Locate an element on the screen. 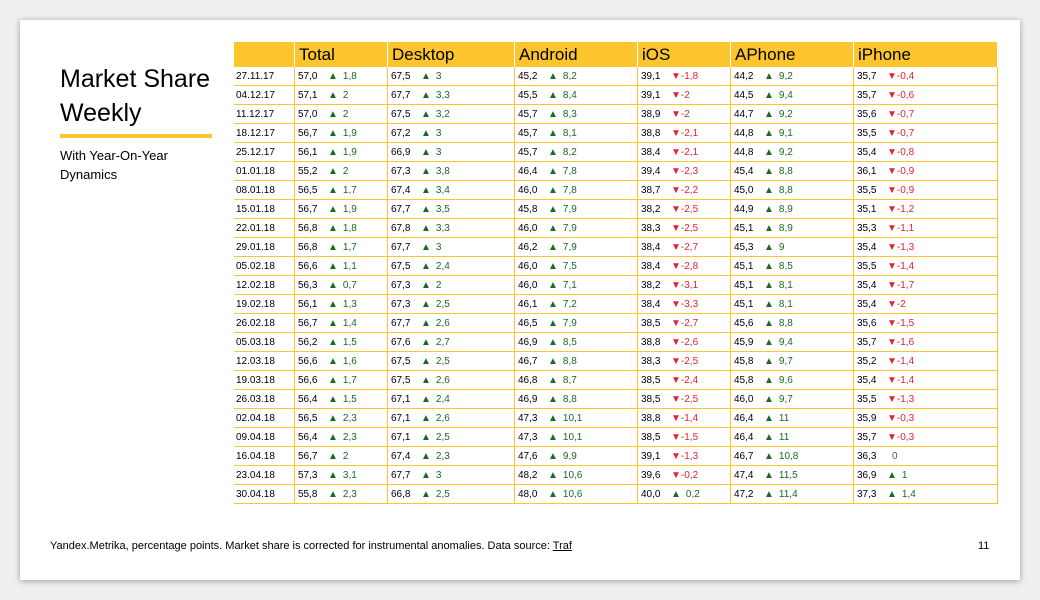 This screenshot has width=1040, height=600. yoy-delta: 1,5 is located at coordinates (349, 399).